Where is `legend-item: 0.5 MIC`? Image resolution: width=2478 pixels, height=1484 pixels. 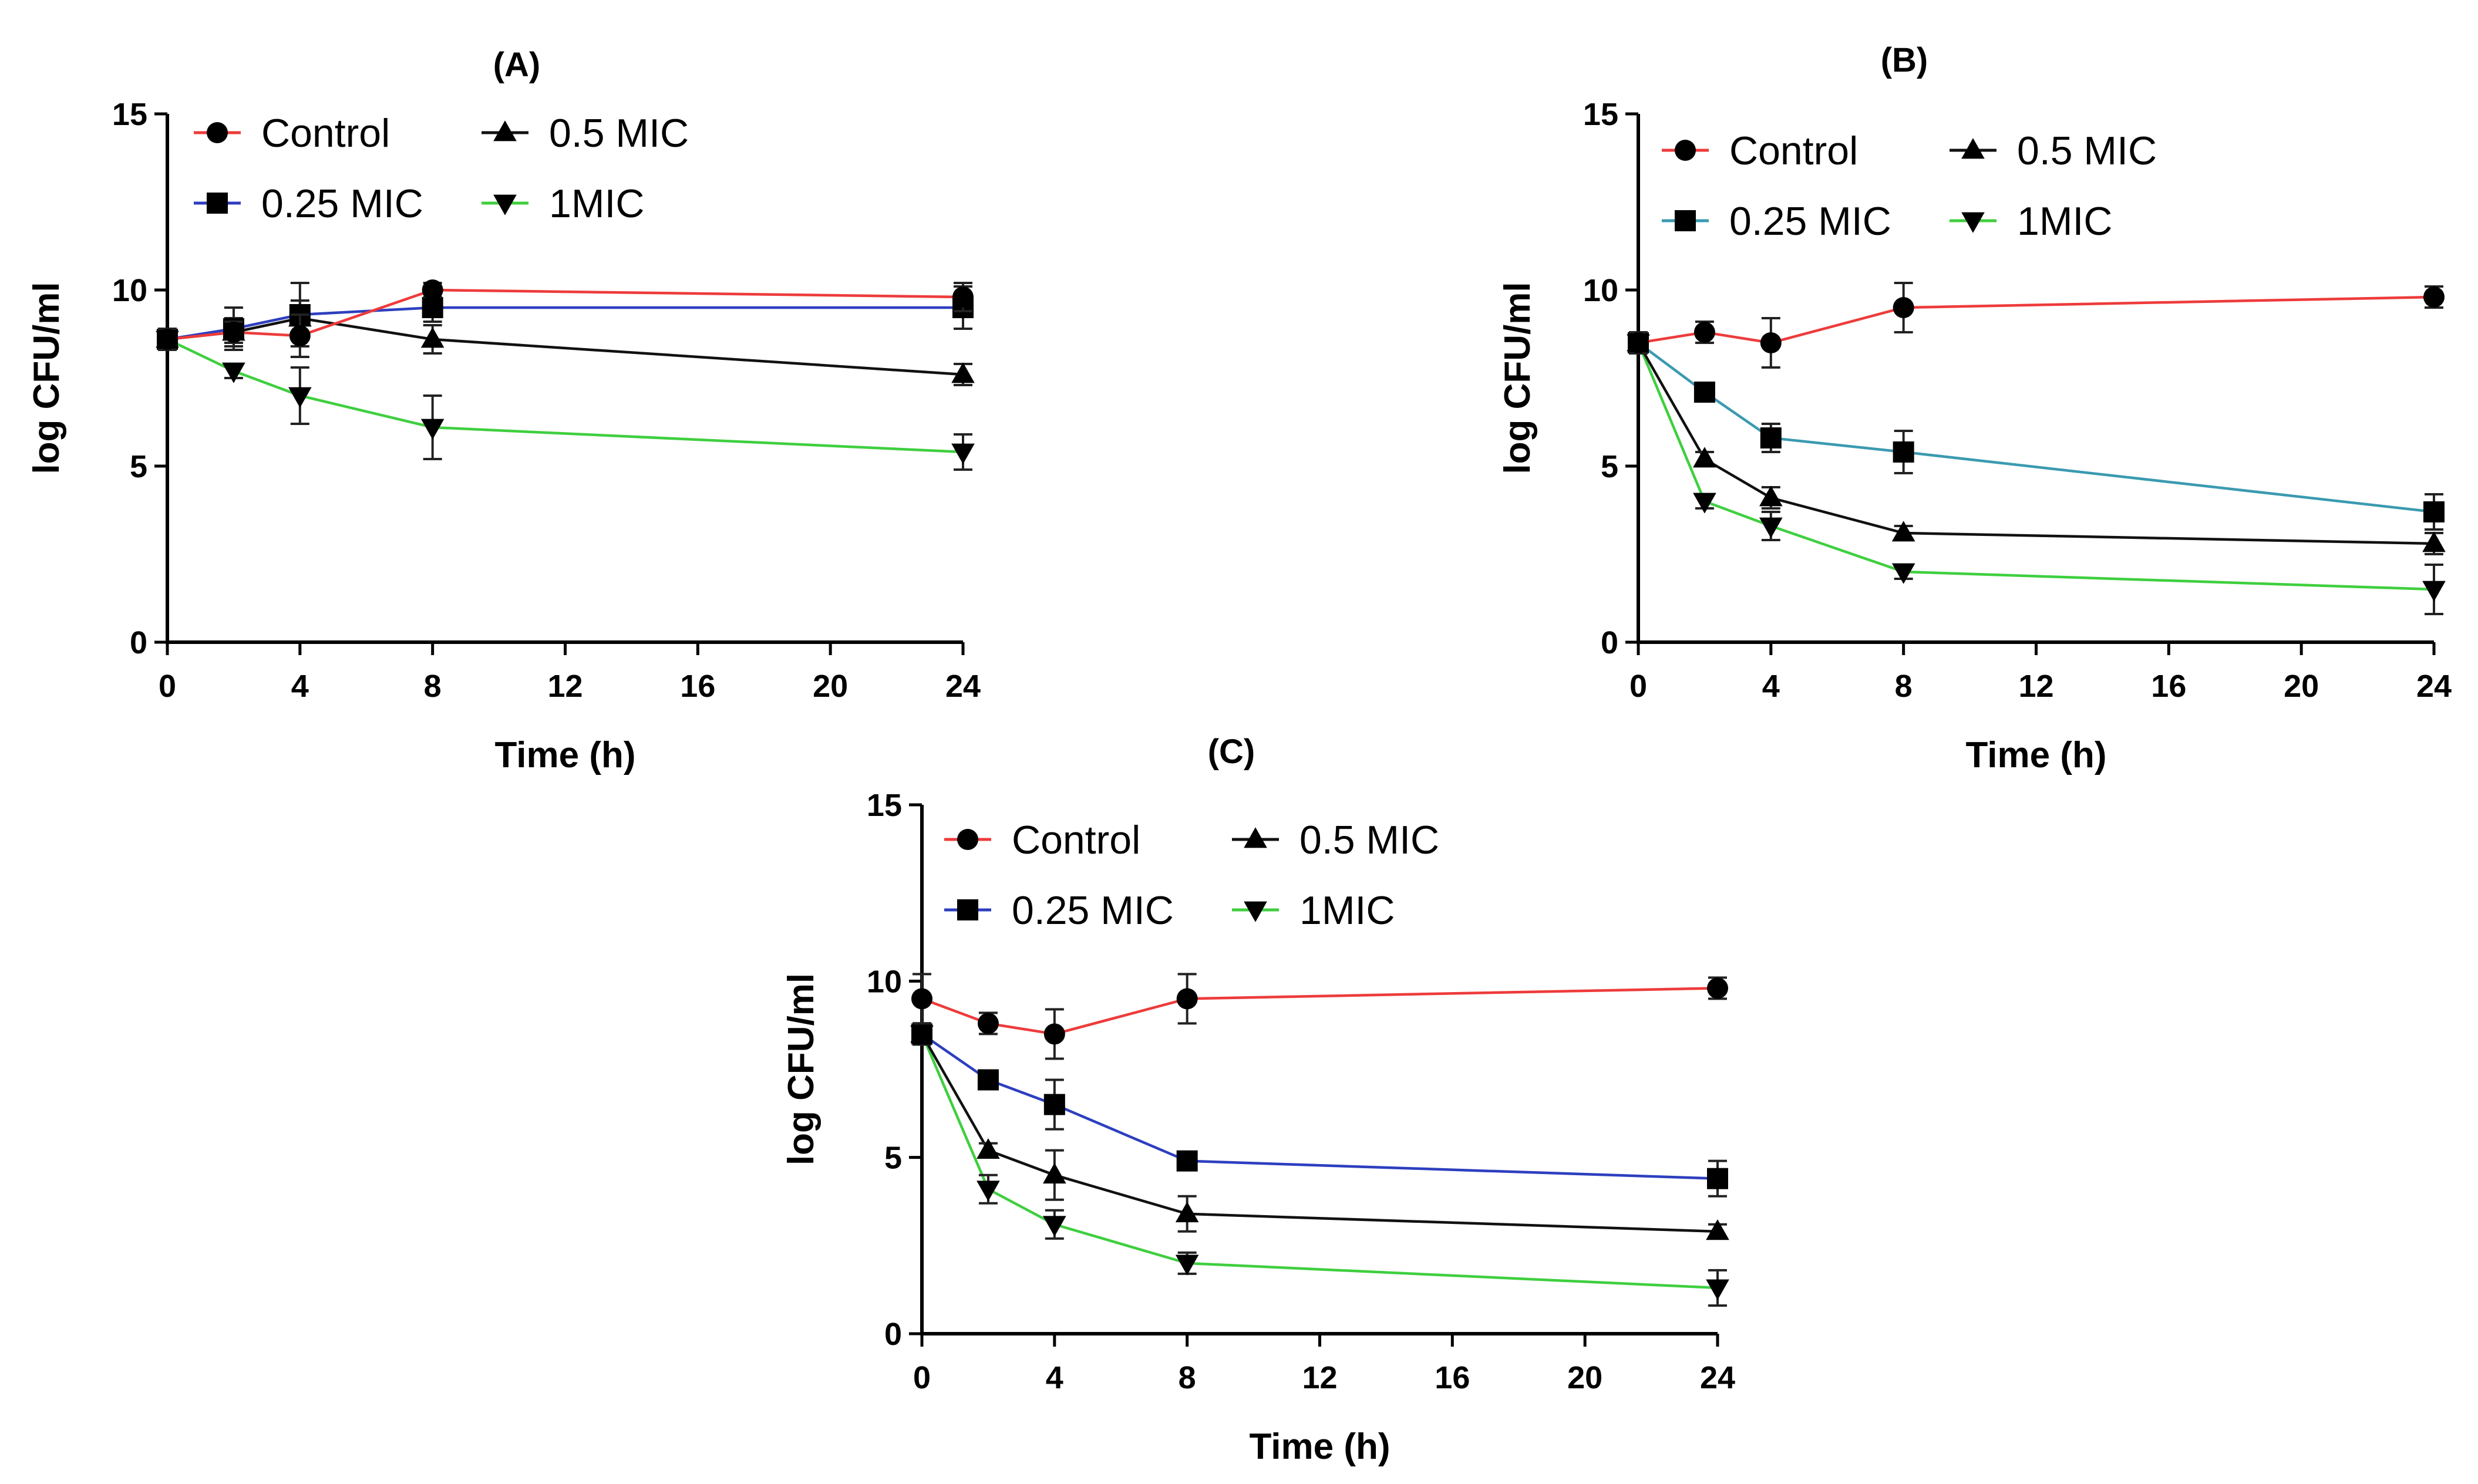
legend-item: 0.5 MIC is located at coordinates (585, 133).